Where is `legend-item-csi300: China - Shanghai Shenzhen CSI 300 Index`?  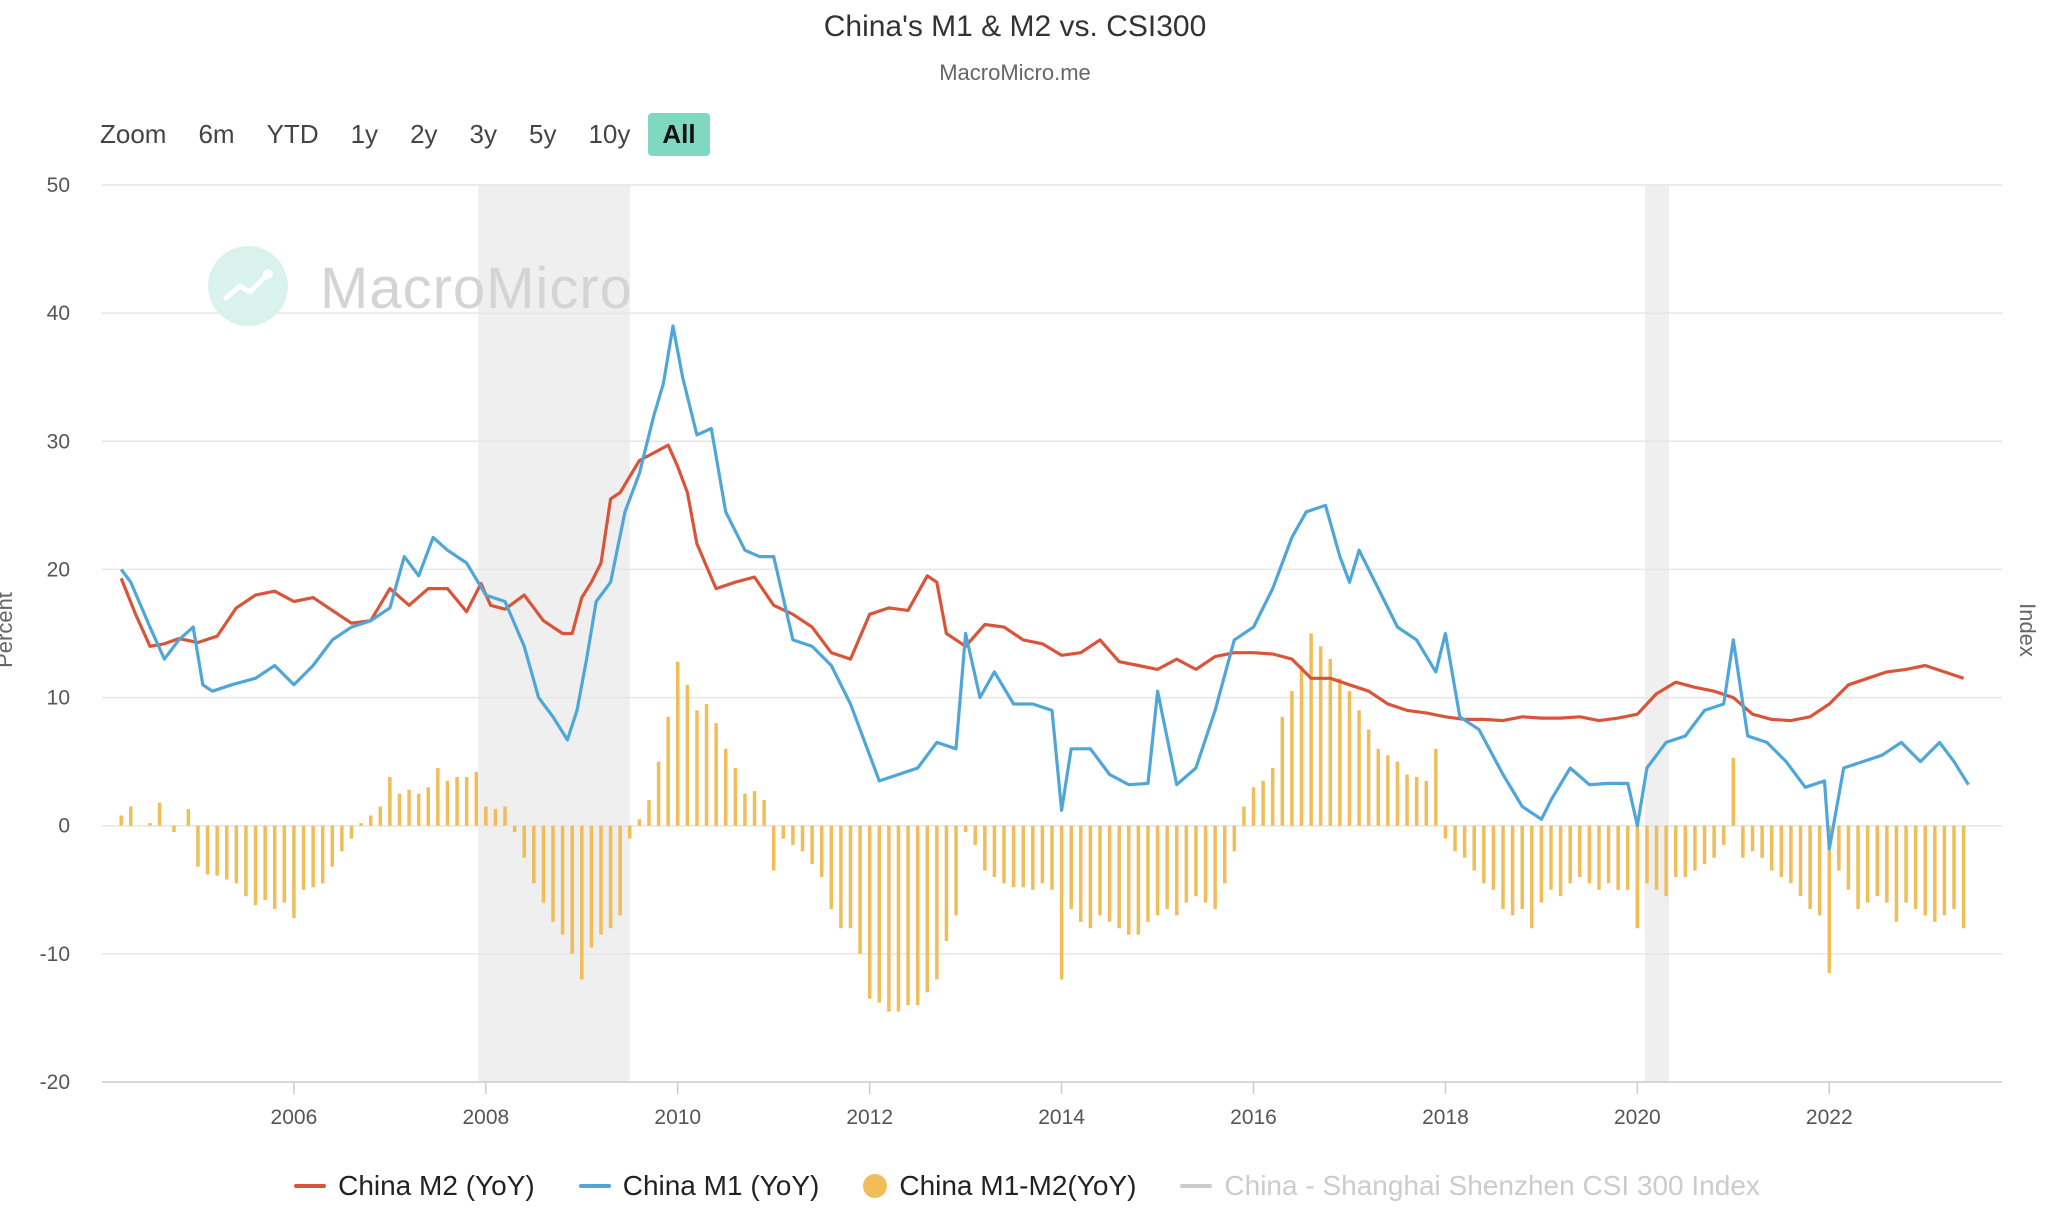 legend-item-csi300: China - Shanghai Shenzhen CSI 300 Index is located at coordinates (1470, 1186).